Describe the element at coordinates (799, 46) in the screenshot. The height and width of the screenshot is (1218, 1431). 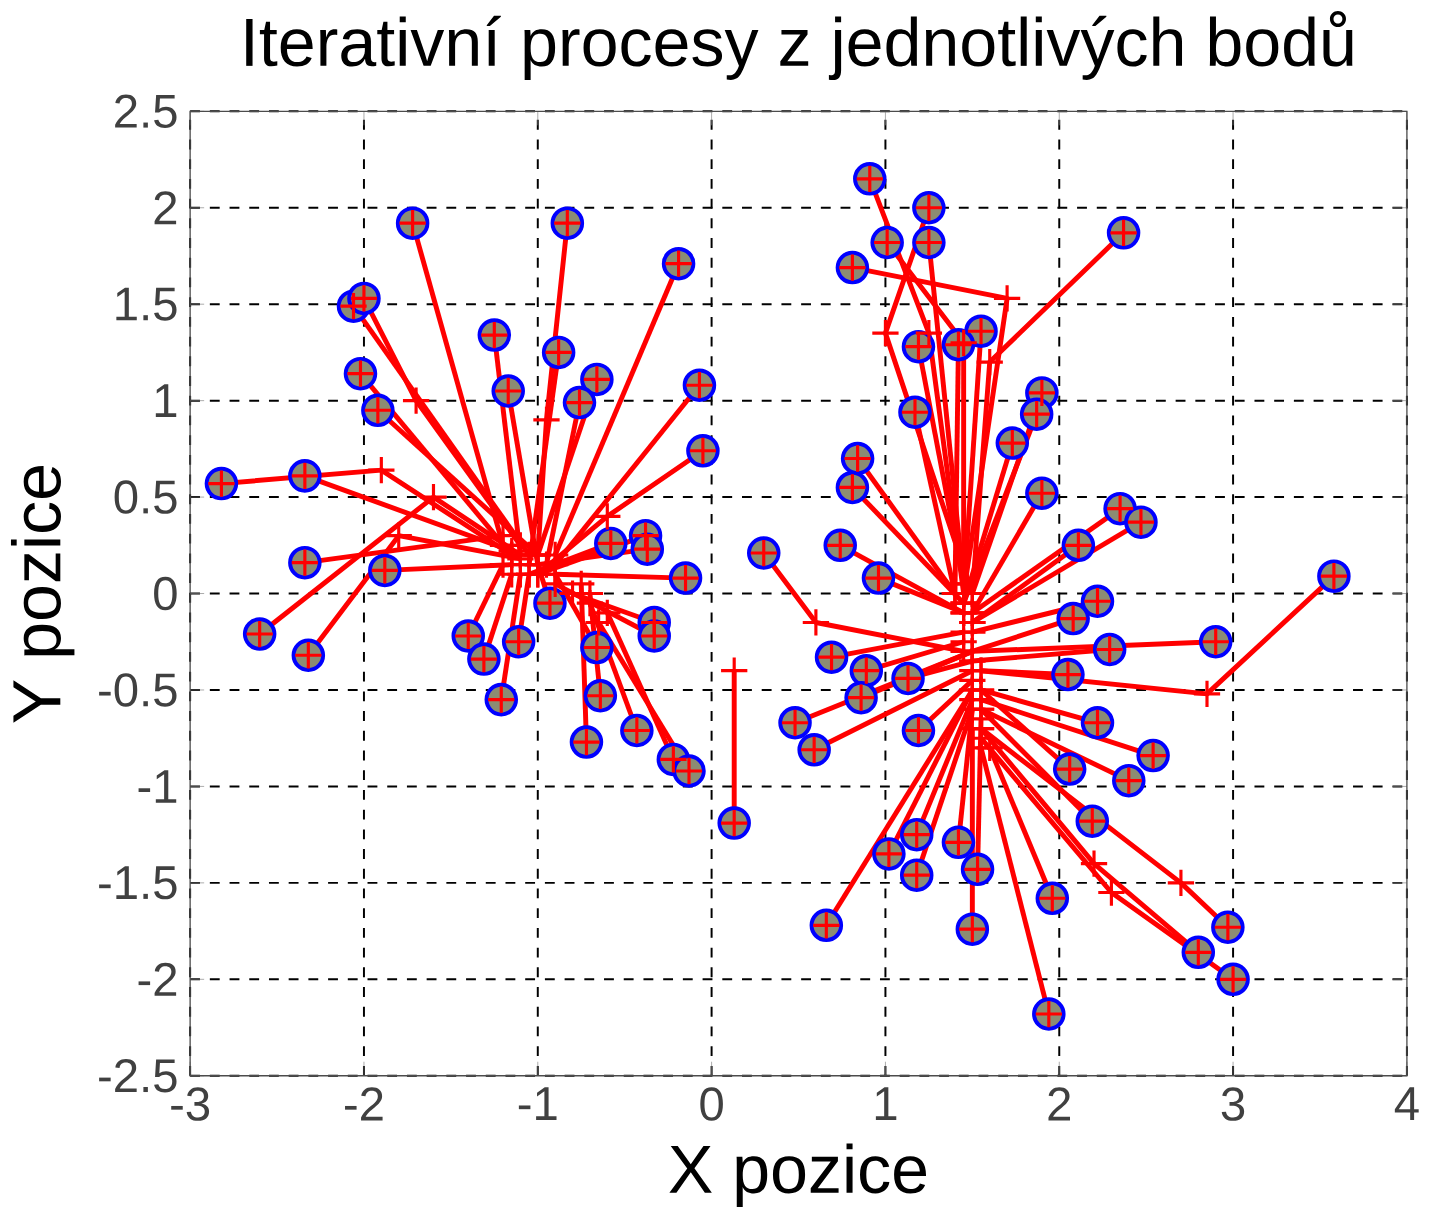
I see `chart-title: Iterativní procesy z jednotlivých bodů` at that location.